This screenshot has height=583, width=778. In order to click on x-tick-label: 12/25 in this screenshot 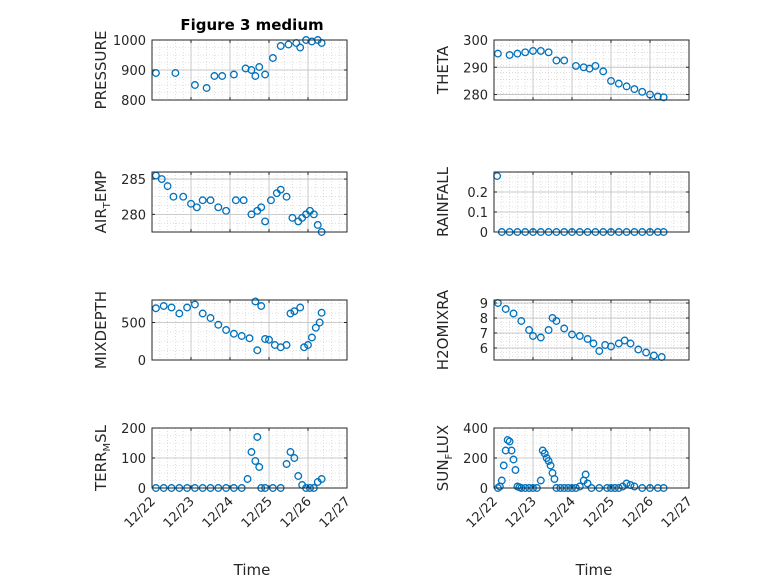, I will do `click(257, 512)`.